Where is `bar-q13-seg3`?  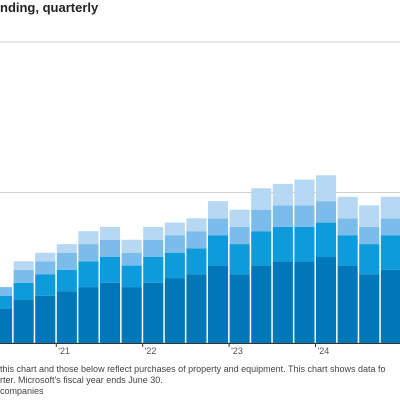
bar-q13-seg3 is located at coordinates (261, 220).